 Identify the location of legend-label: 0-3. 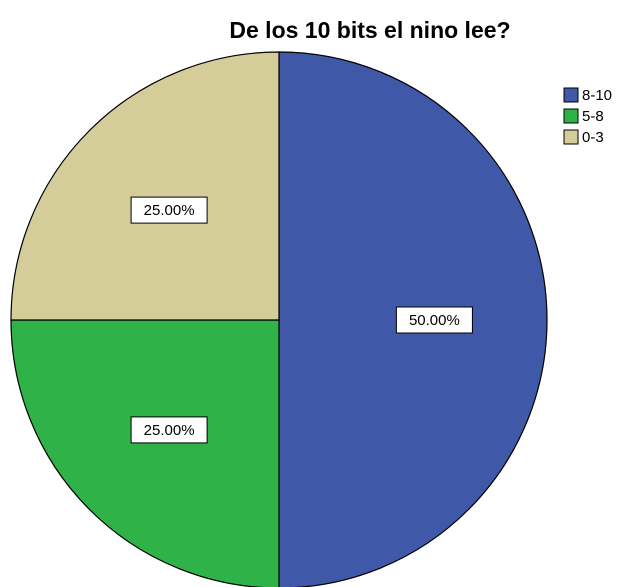
(593, 137).